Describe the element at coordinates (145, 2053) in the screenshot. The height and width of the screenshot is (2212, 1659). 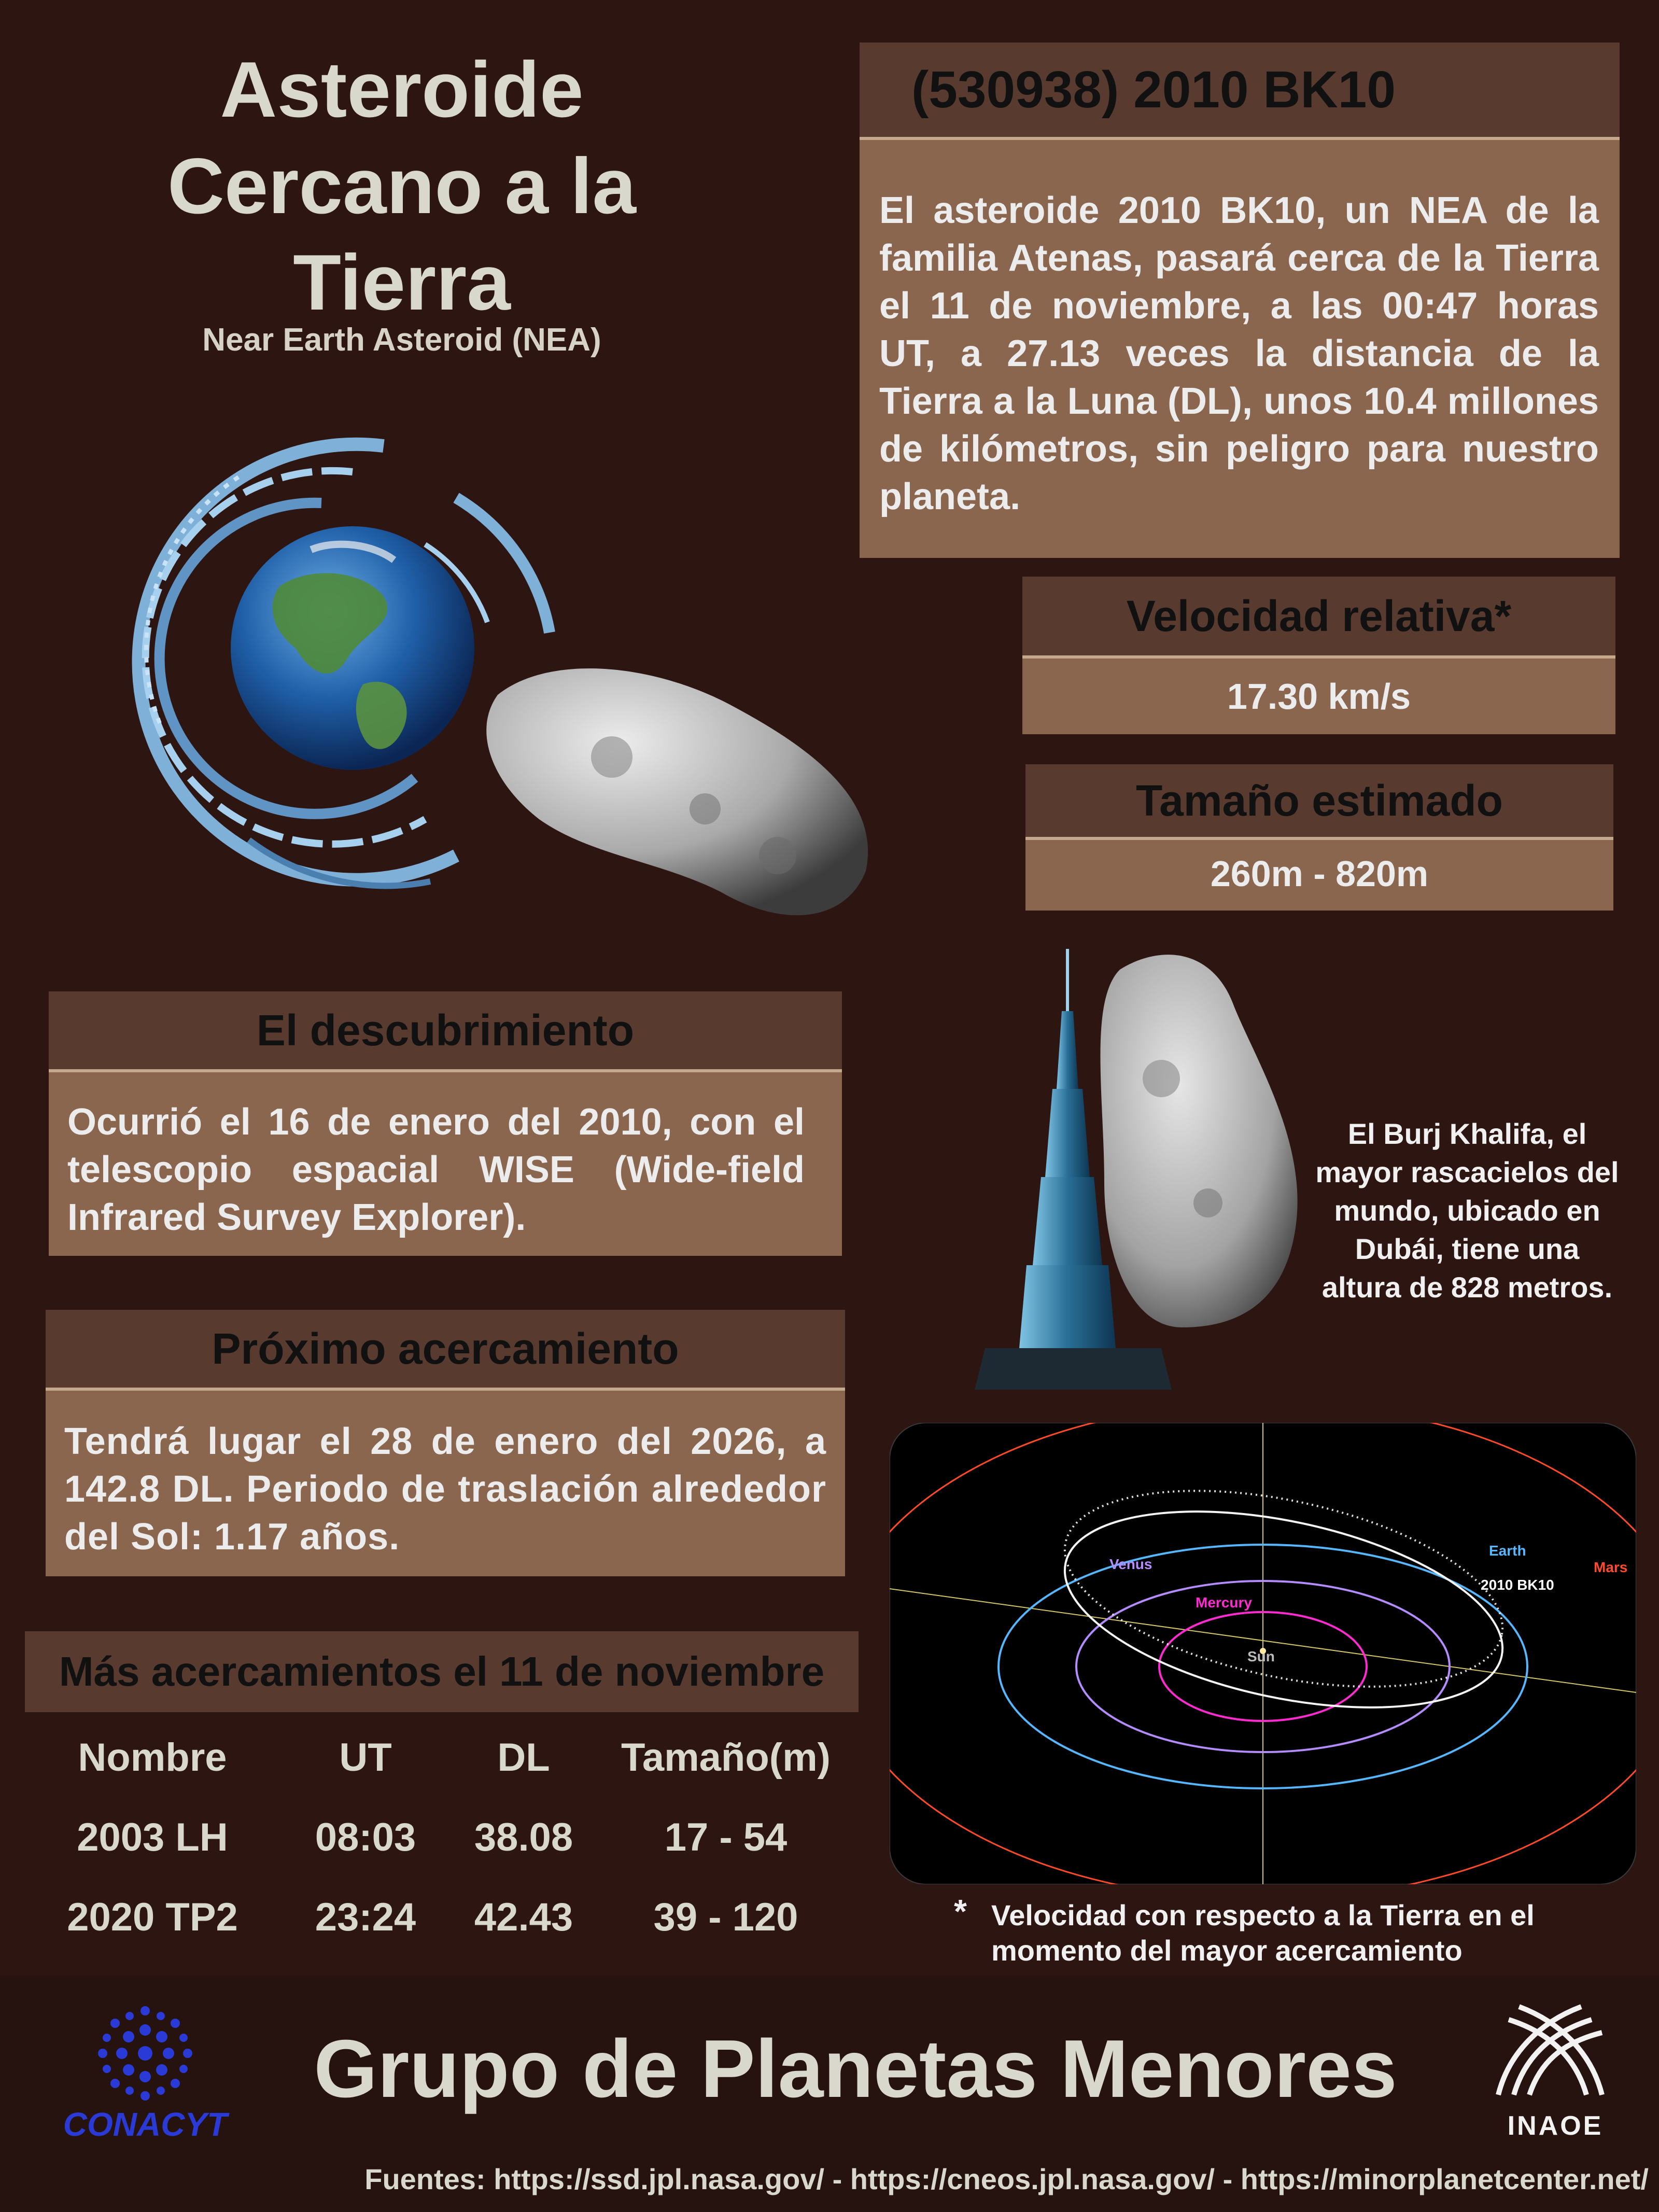
I see `conacyt-logo-icon` at that location.